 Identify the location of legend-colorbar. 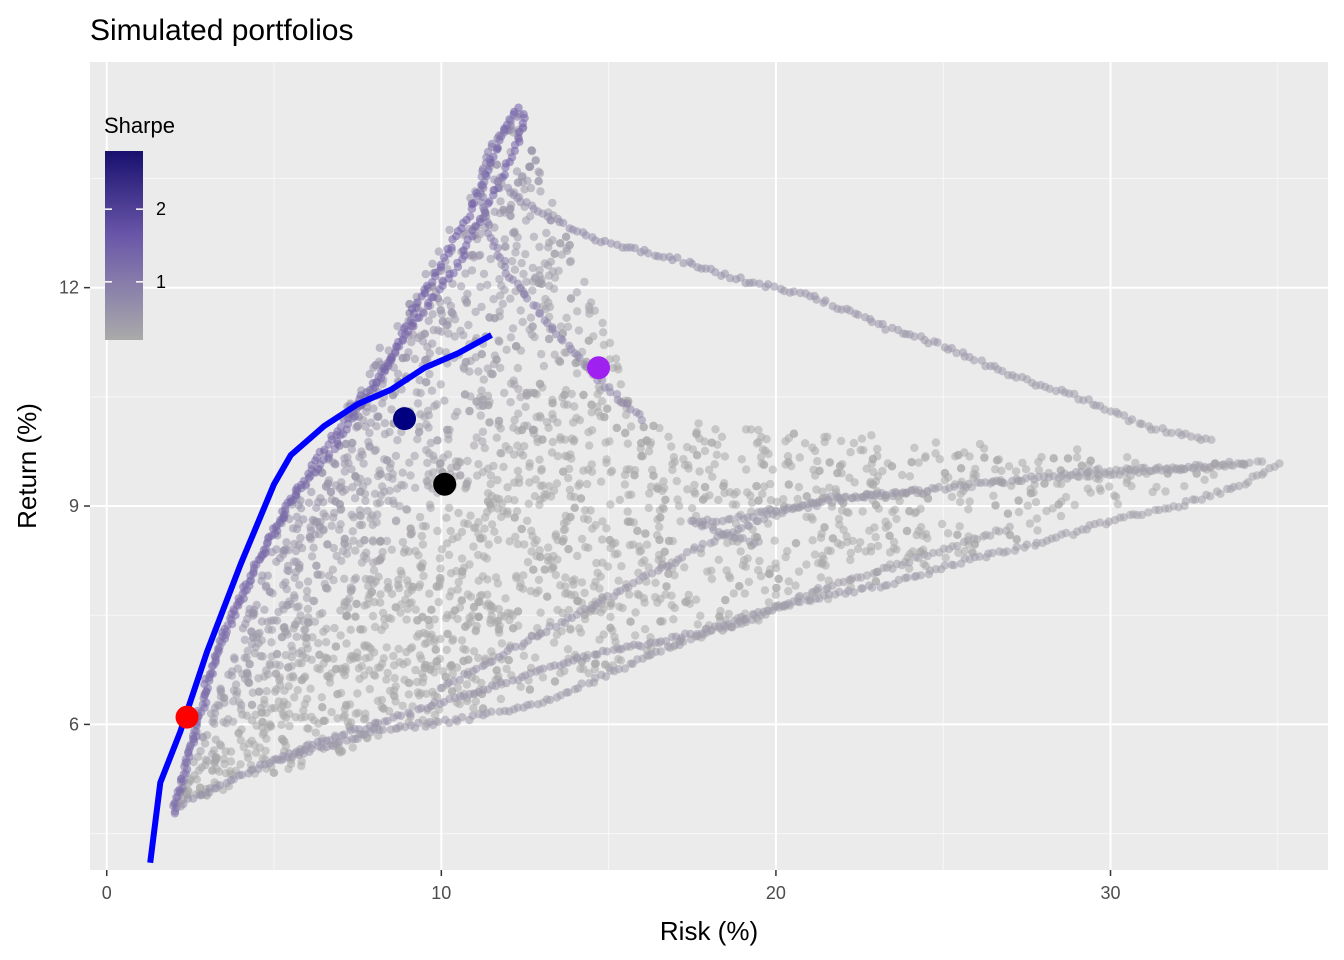
(124, 245).